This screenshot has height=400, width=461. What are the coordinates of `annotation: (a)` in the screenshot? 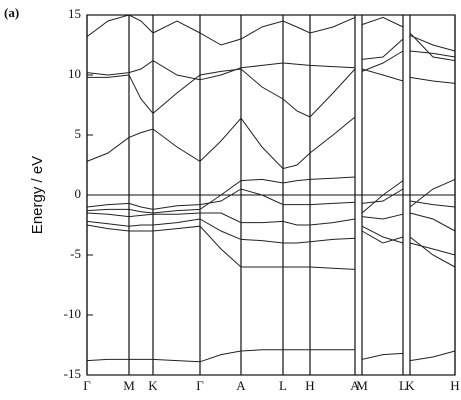 It's located at (11, 12).